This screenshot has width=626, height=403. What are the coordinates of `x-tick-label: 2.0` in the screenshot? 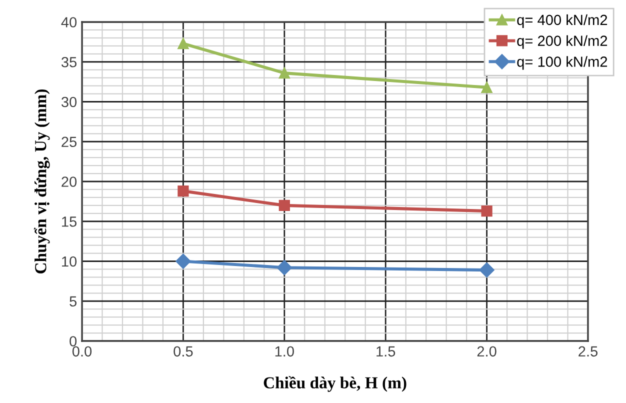 It's located at (486, 351).